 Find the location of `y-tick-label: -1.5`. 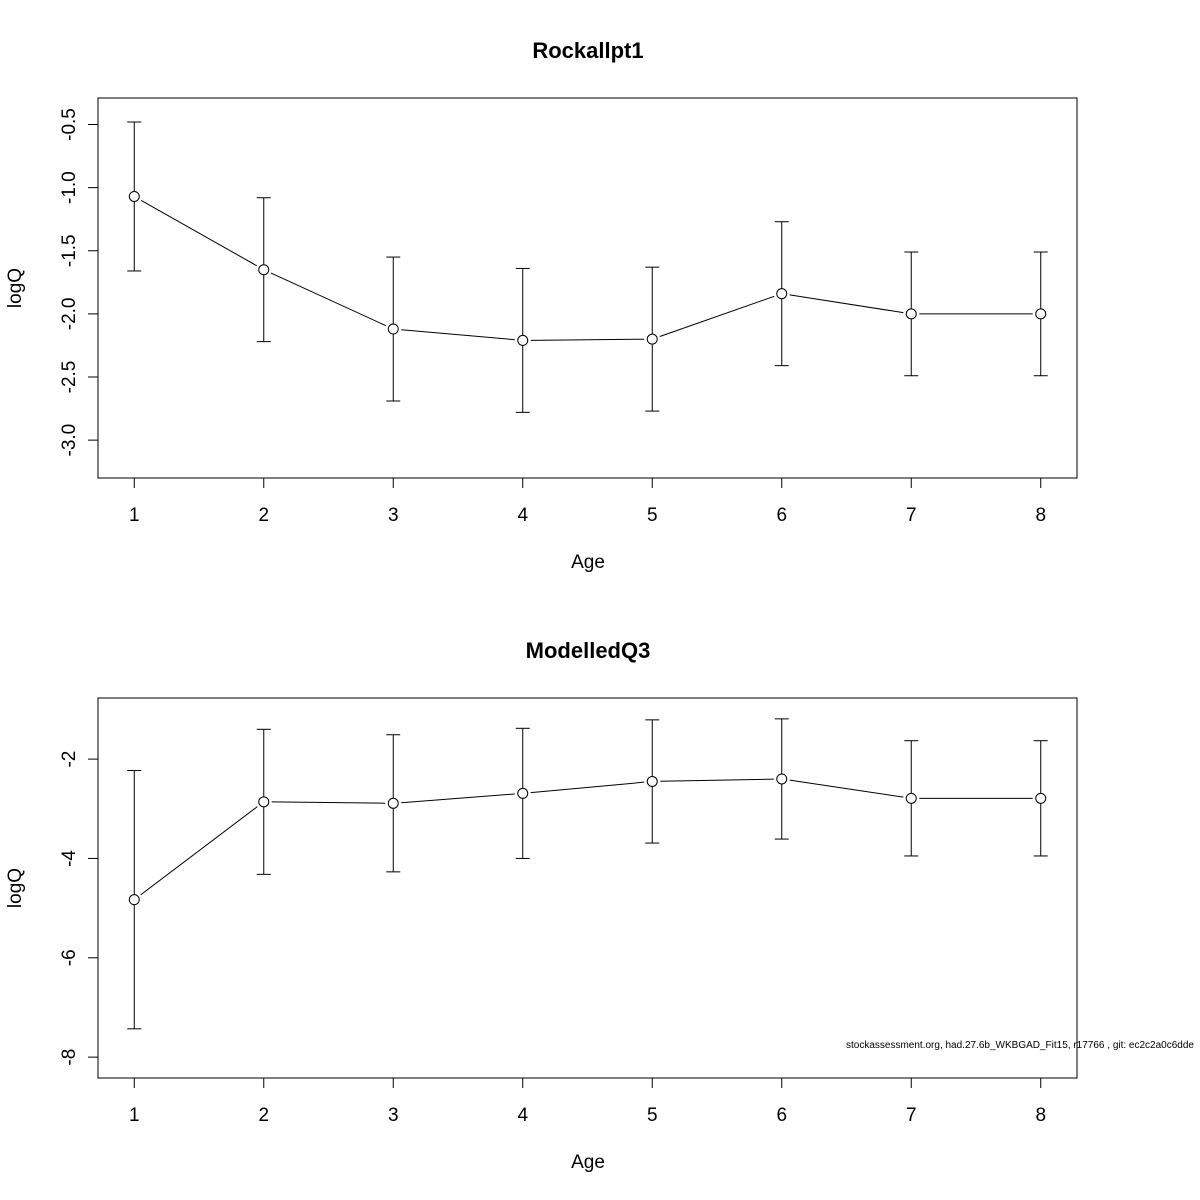

y-tick-label: -1.5 is located at coordinates (69, 250).